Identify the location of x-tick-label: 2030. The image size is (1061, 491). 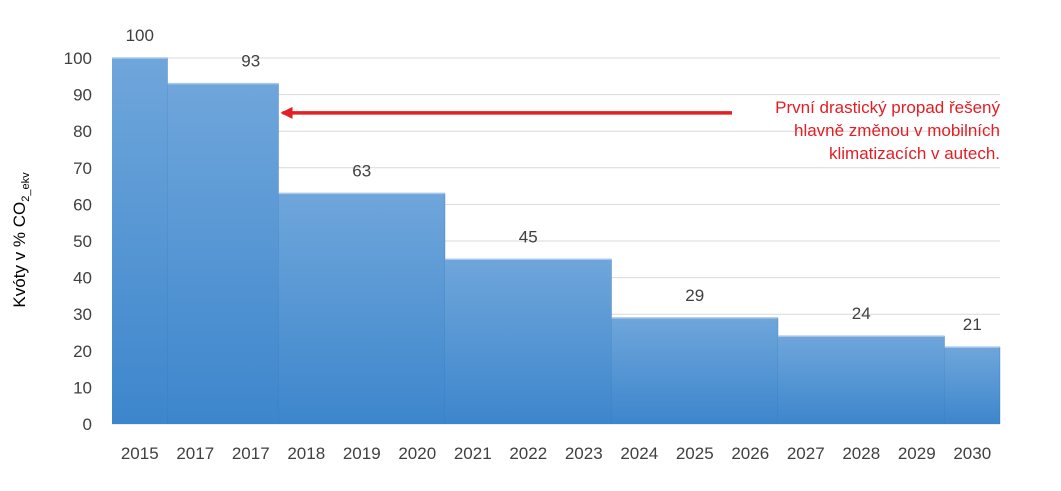
(972, 453).